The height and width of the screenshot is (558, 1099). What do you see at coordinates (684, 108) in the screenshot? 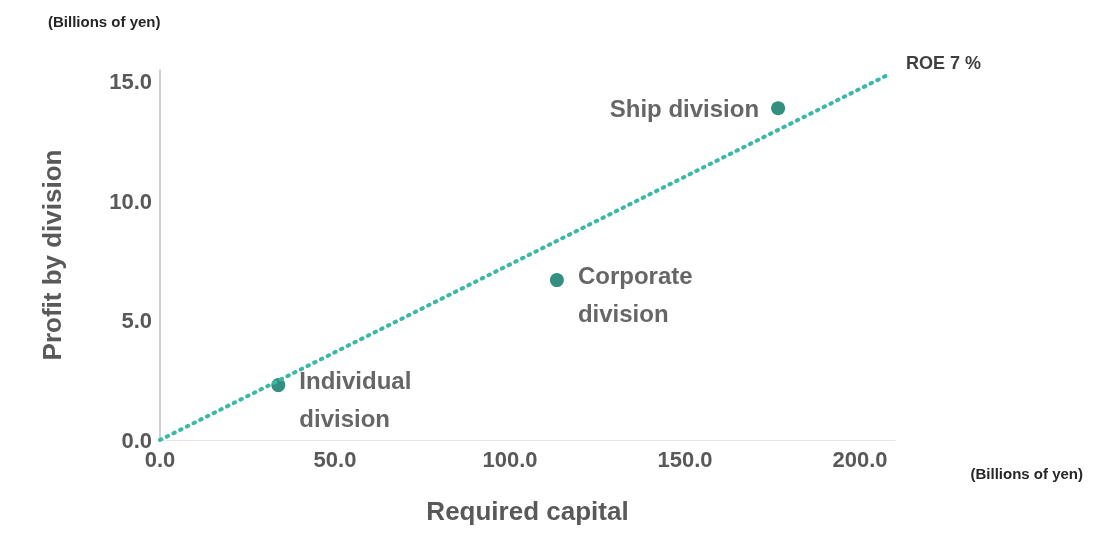
I see `series-label: Ship division` at bounding box center [684, 108].